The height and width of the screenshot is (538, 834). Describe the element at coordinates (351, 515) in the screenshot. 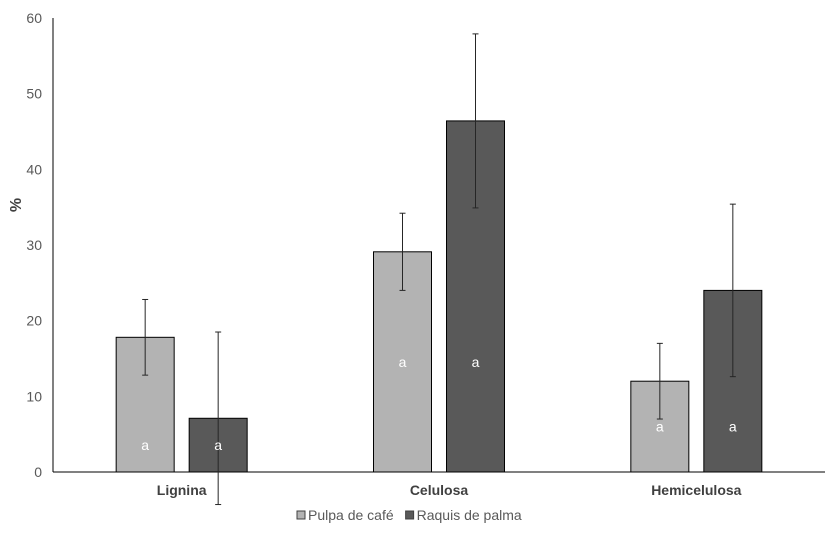

I see `legend-label: Pulpa de café` at that location.